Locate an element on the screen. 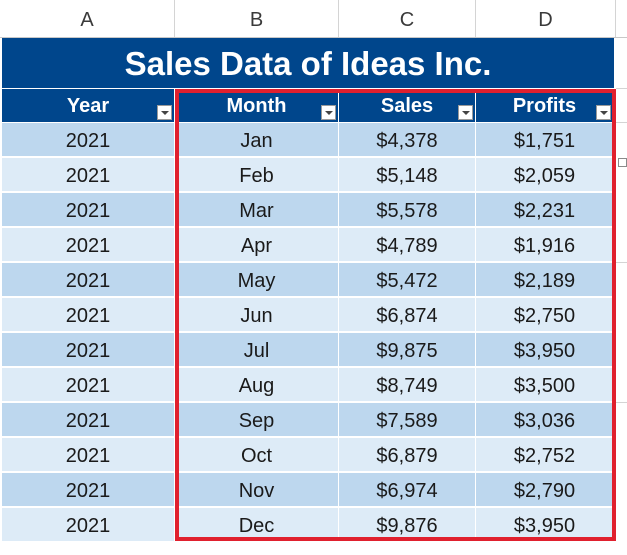  column-header-d: D is located at coordinates (546, 18).